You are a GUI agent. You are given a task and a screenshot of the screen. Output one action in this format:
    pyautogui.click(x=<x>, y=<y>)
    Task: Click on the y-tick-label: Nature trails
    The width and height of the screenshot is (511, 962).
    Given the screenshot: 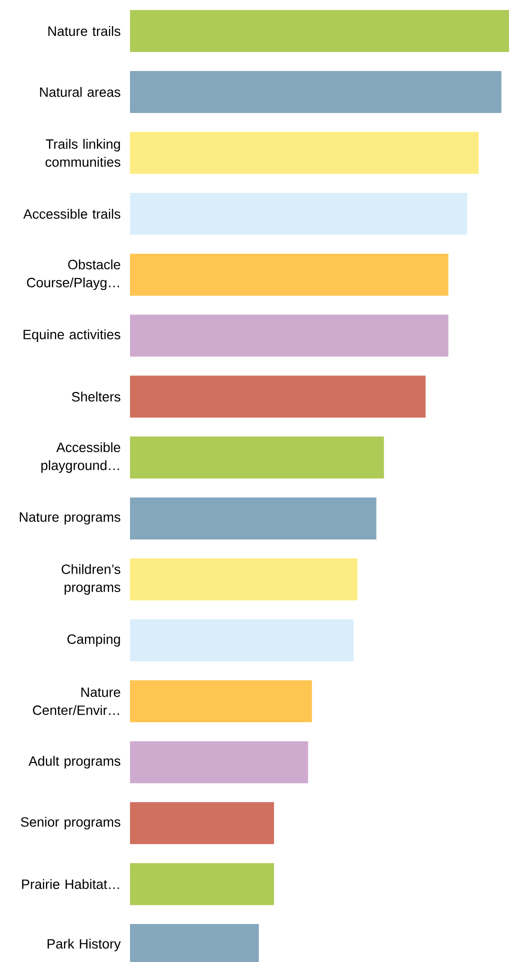 What is the action you would take?
    pyautogui.click(x=84, y=31)
    